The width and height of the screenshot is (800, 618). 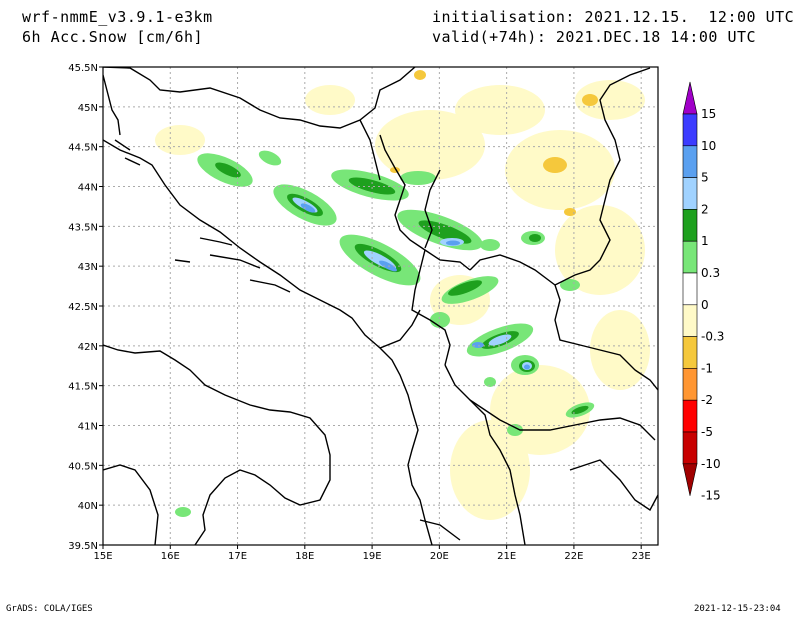 I want to click on footer-credit: GrADS: COLA/IGES, so click(x=49, y=609).